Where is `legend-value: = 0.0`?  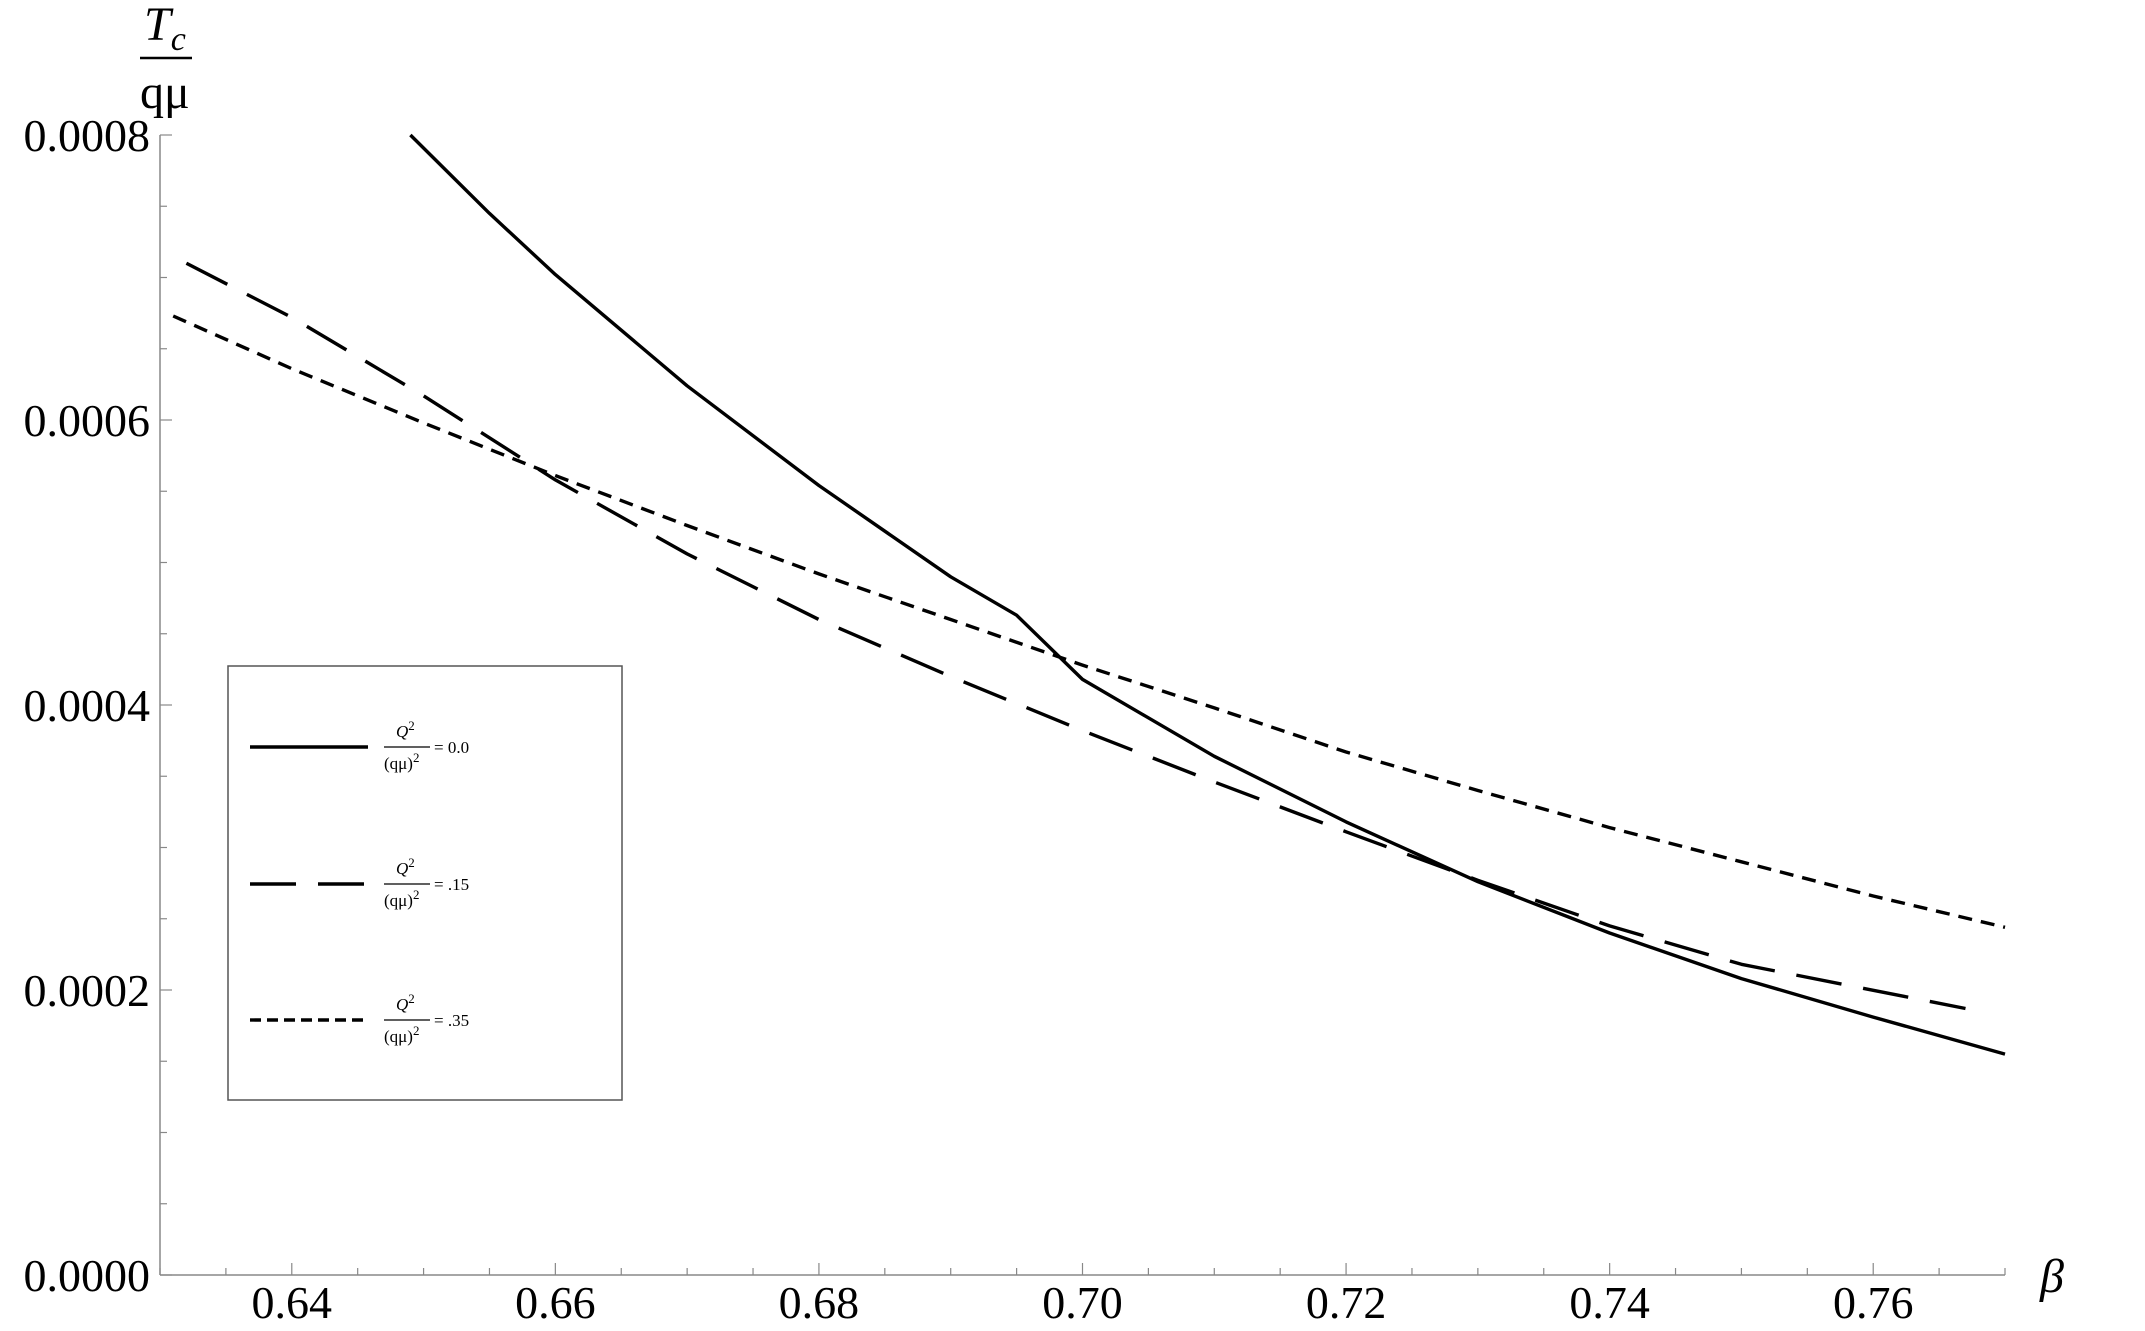 legend-value: = 0.0 is located at coordinates (451, 747).